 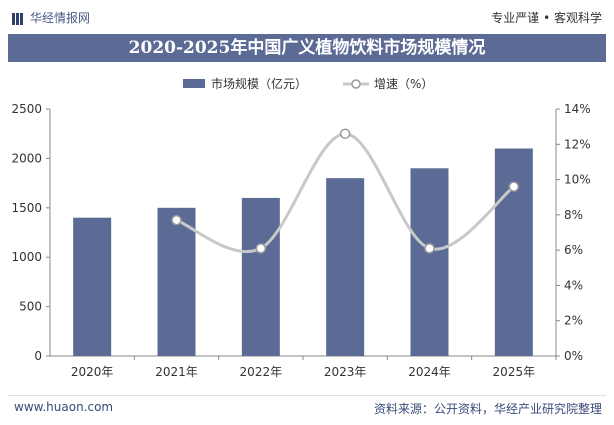 I want to click on y-right-tick-label: 10%, so click(x=577, y=180).